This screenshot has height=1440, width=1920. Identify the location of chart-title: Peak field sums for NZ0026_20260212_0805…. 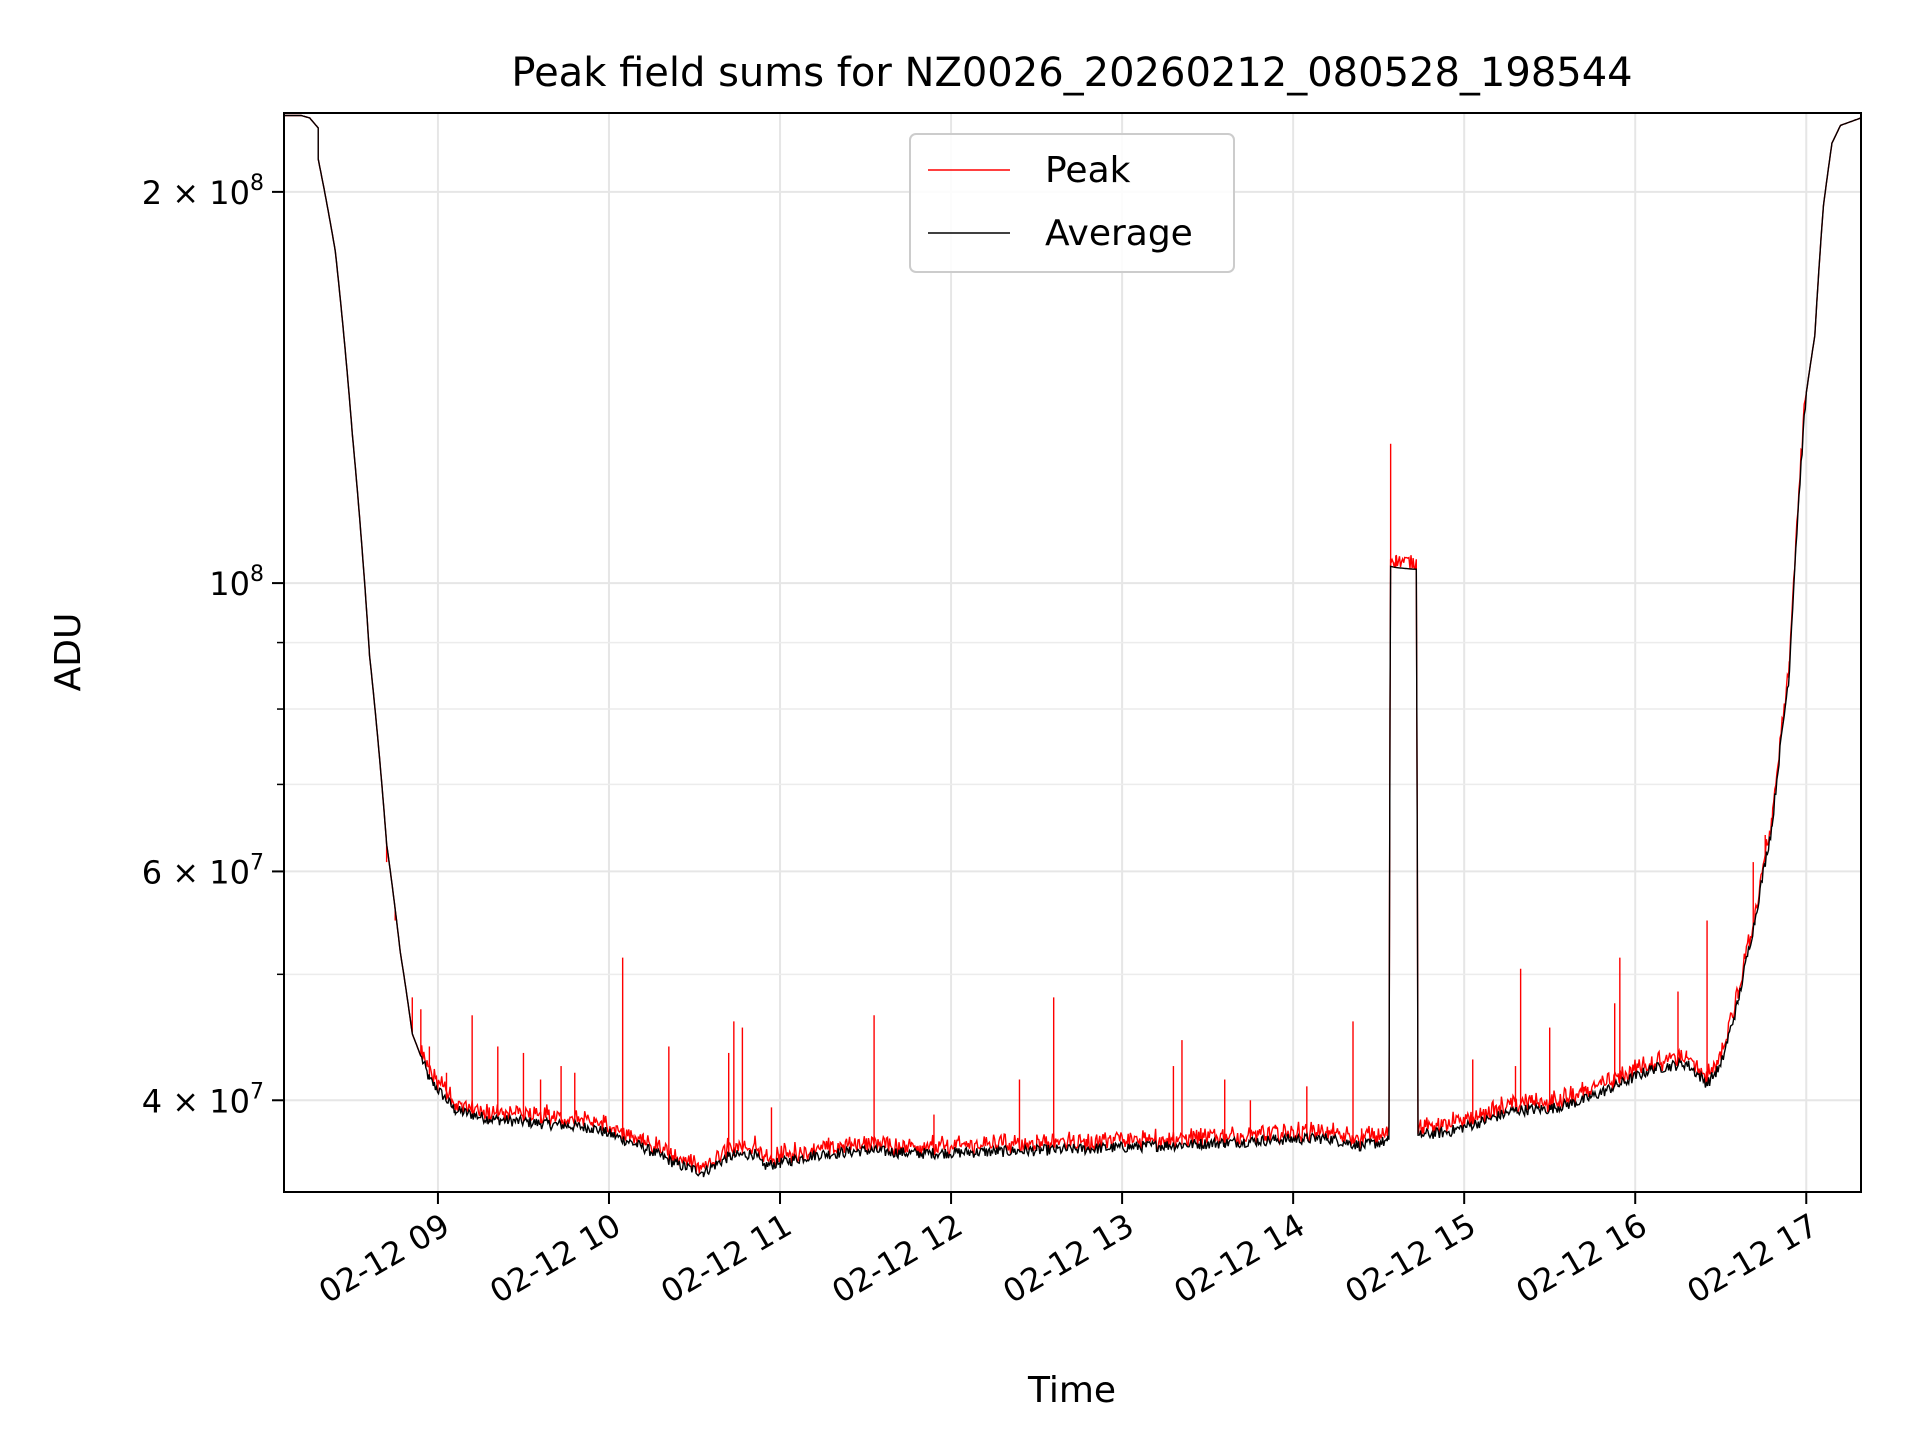
(1071, 73).